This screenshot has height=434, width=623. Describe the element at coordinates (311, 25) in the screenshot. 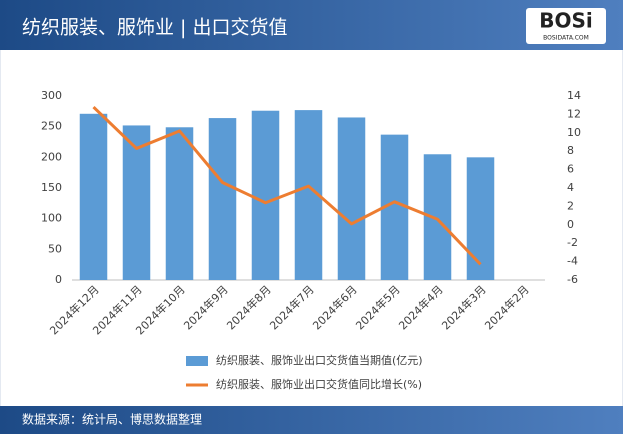

I see `header-band` at that location.